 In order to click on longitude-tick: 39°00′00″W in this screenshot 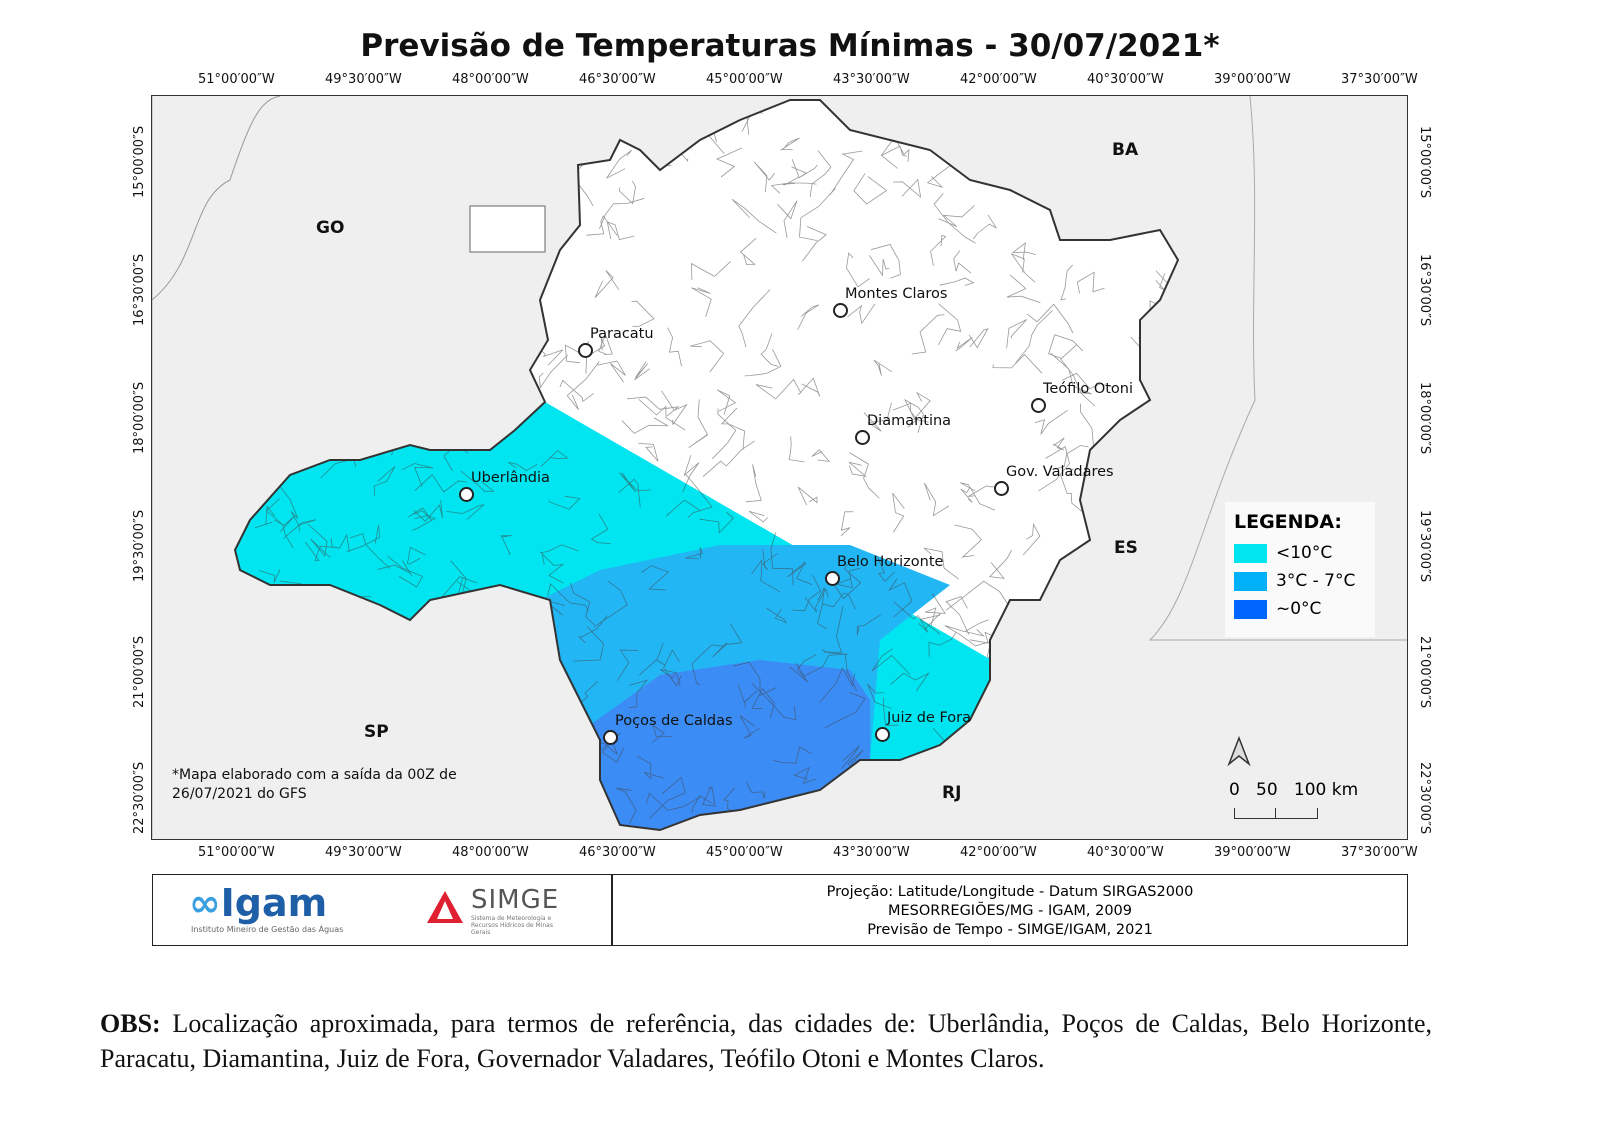, I will do `click(1252, 79)`.